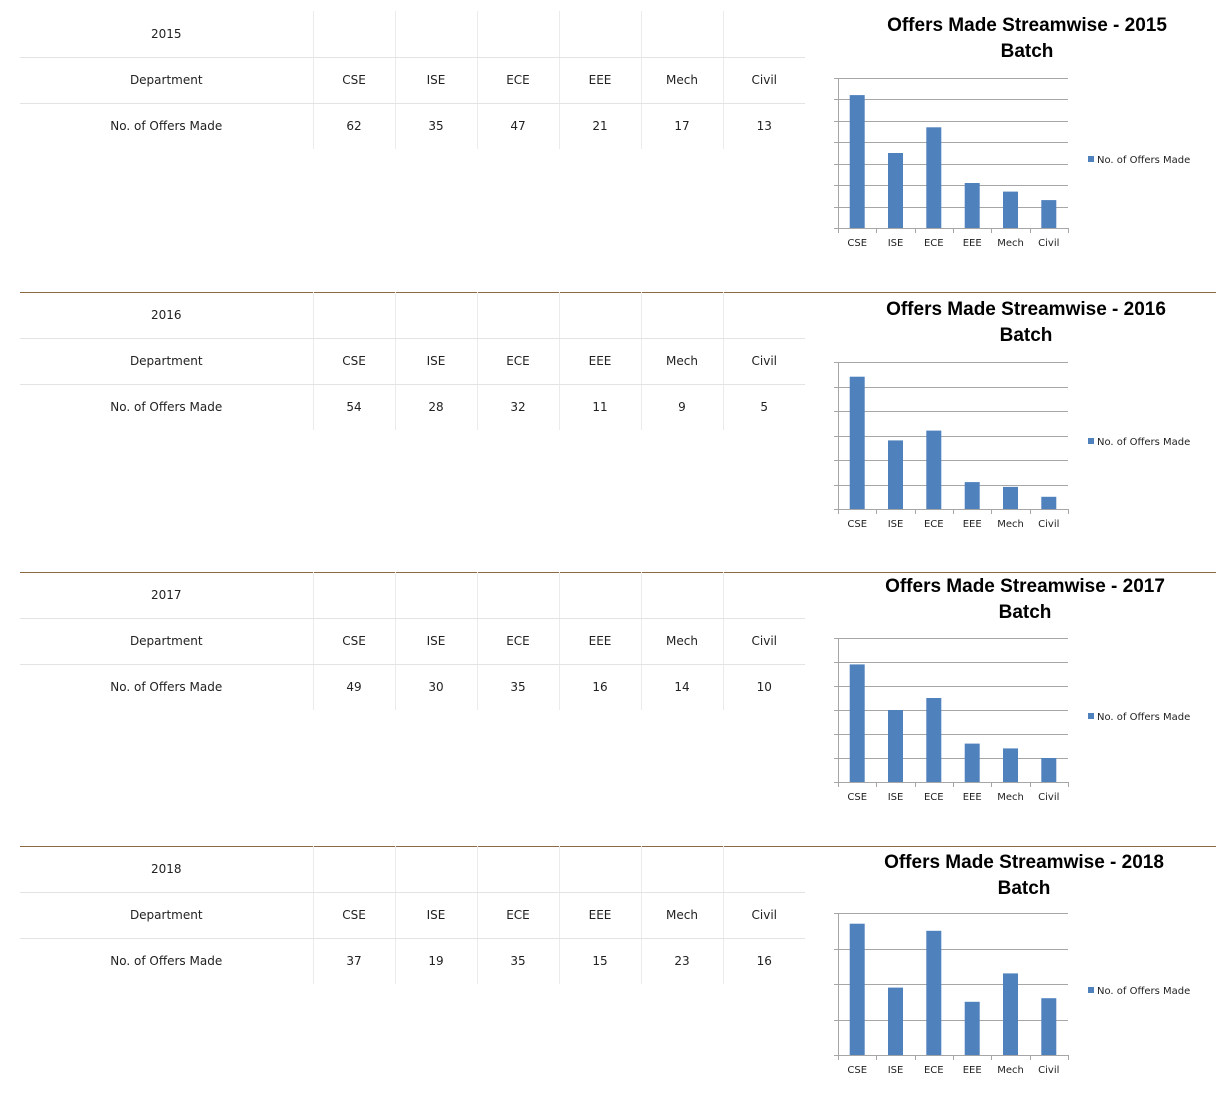 The height and width of the screenshot is (1115, 1229). What do you see at coordinates (857, 442) in the screenshot?
I see `bar-cse` at bounding box center [857, 442].